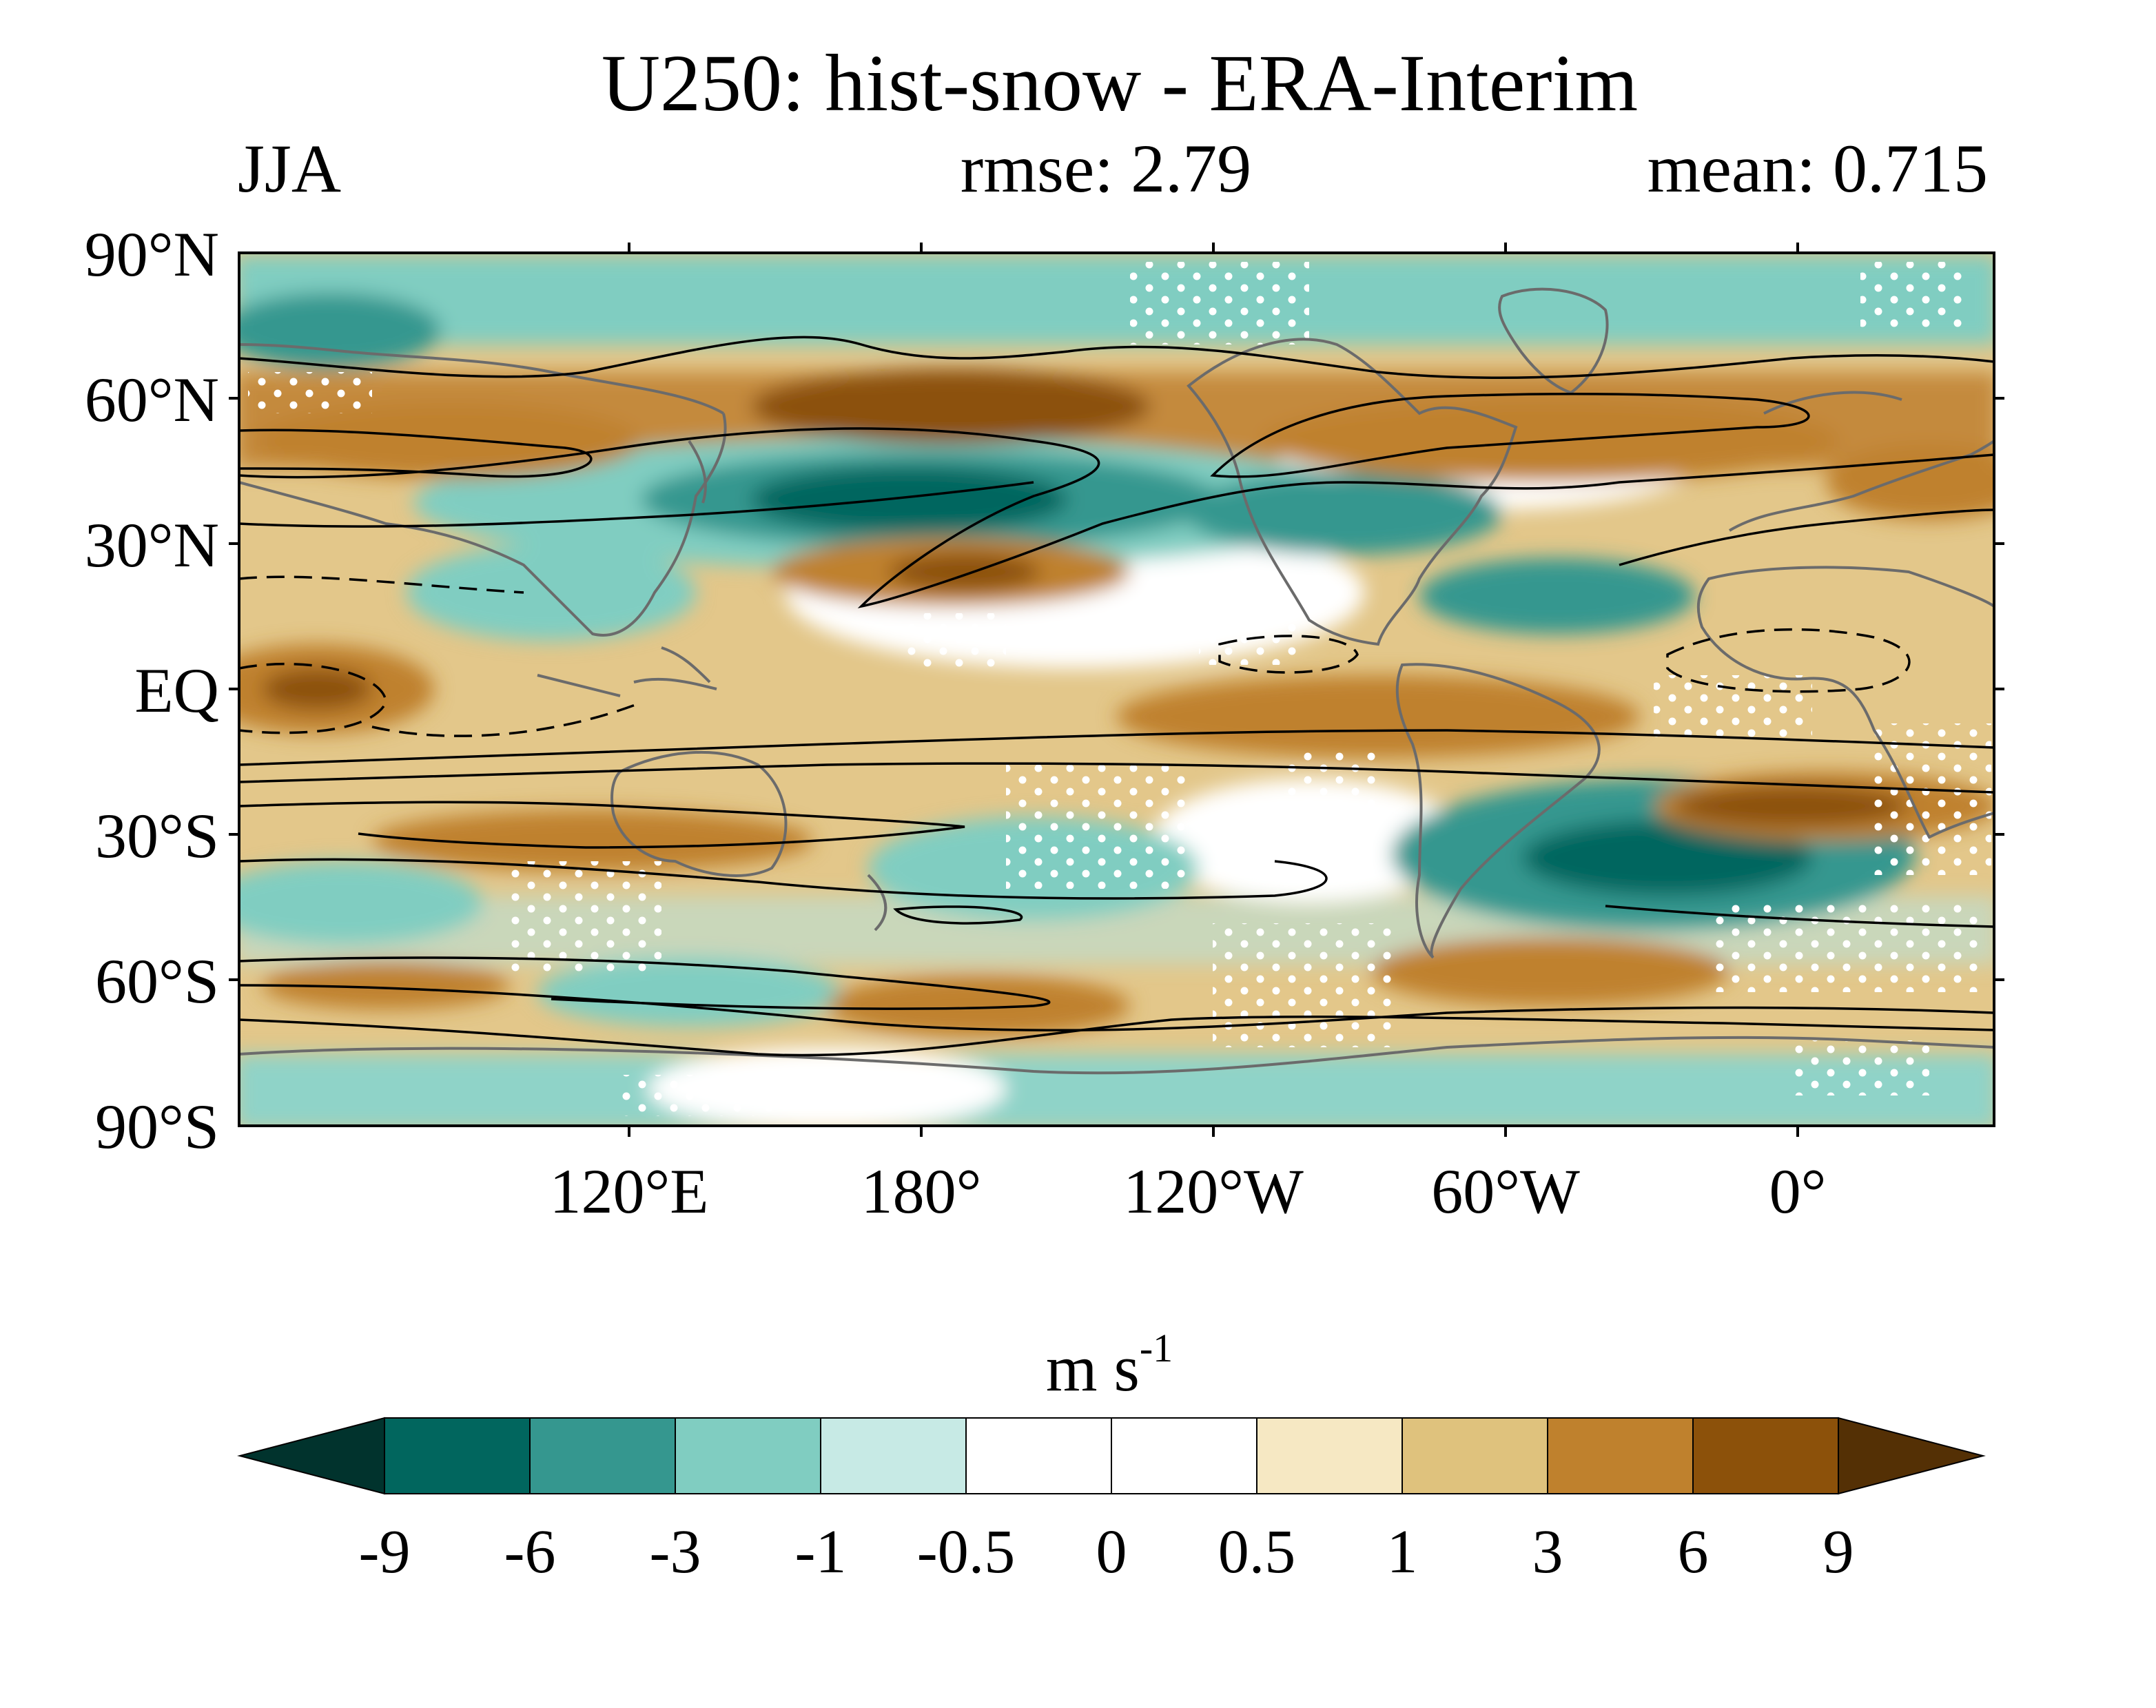 This screenshot has height=1708, width=2156. I want to click on lon-labels: 120°E 180° 120°W 60°W 0°, so click(1188, 1191).